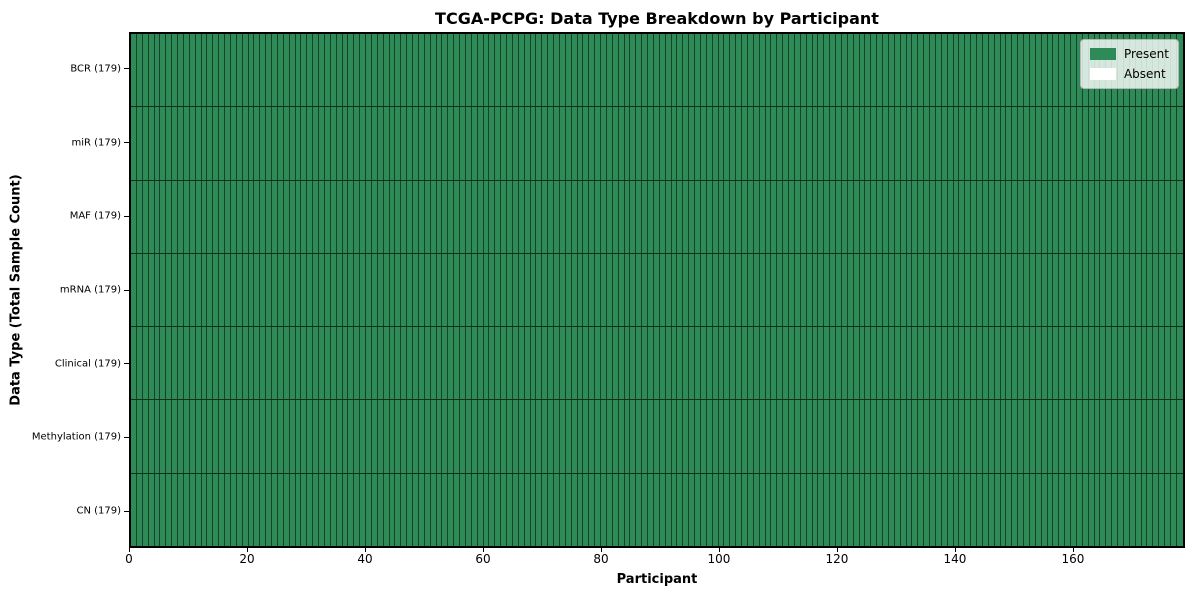  What do you see at coordinates (1129, 54) in the screenshot?
I see `legend-entry-present: Present` at bounding box center [1129, 54].